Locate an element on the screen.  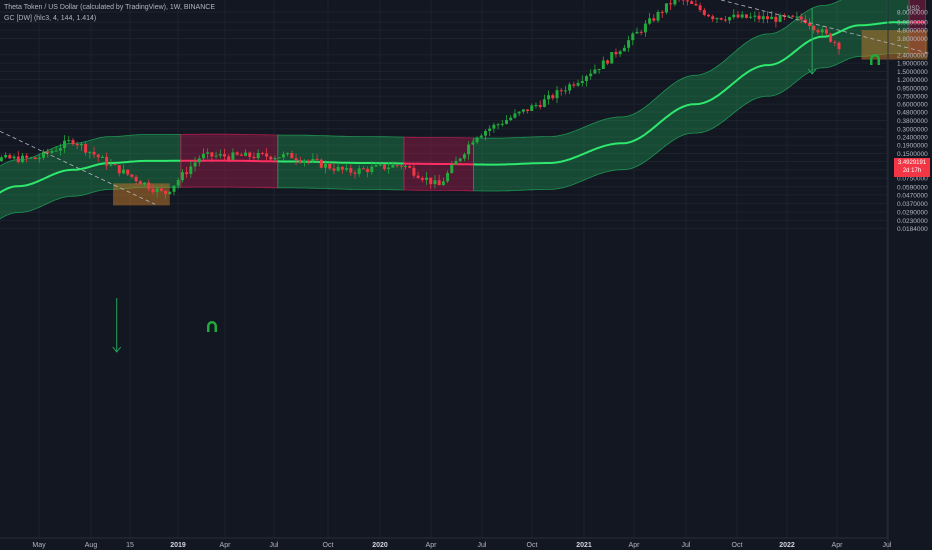
y-tick-label: 6.0000000 is located at coordinates (912, 23).